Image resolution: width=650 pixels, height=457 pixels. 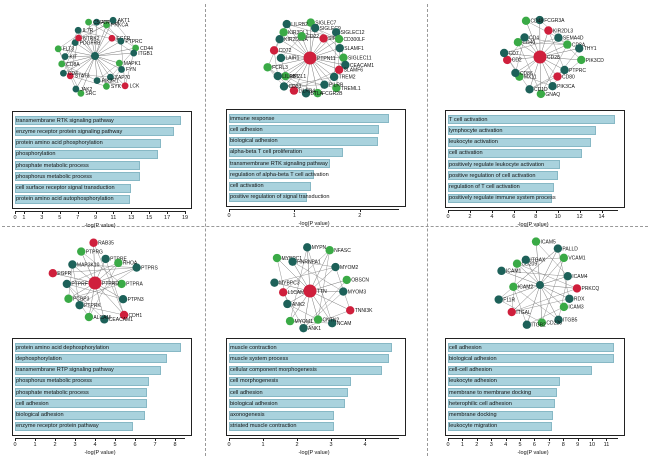 What do you see at coordinates (273, 370) in the screenshot?
I see `bar-category-label: cellular component morphogenesis` at bounding box center [273, 370].